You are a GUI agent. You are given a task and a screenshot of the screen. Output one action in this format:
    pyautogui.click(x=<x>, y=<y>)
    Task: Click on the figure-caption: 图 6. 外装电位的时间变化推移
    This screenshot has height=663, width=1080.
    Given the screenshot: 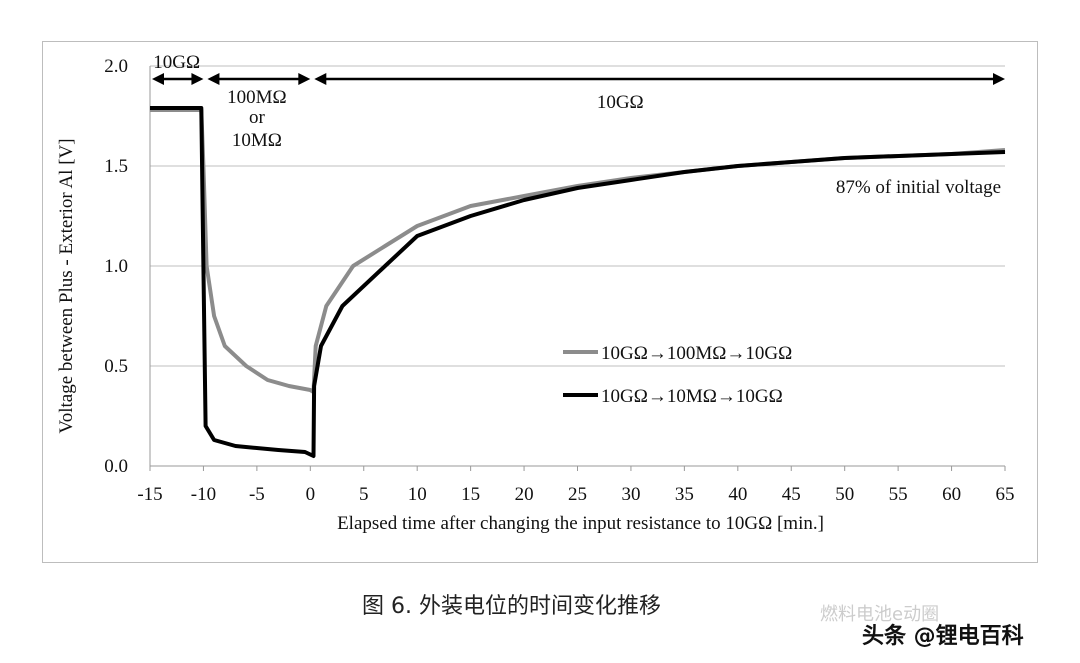 What is the action you would take?
    pyautogui.click(x=511, y=606)
    